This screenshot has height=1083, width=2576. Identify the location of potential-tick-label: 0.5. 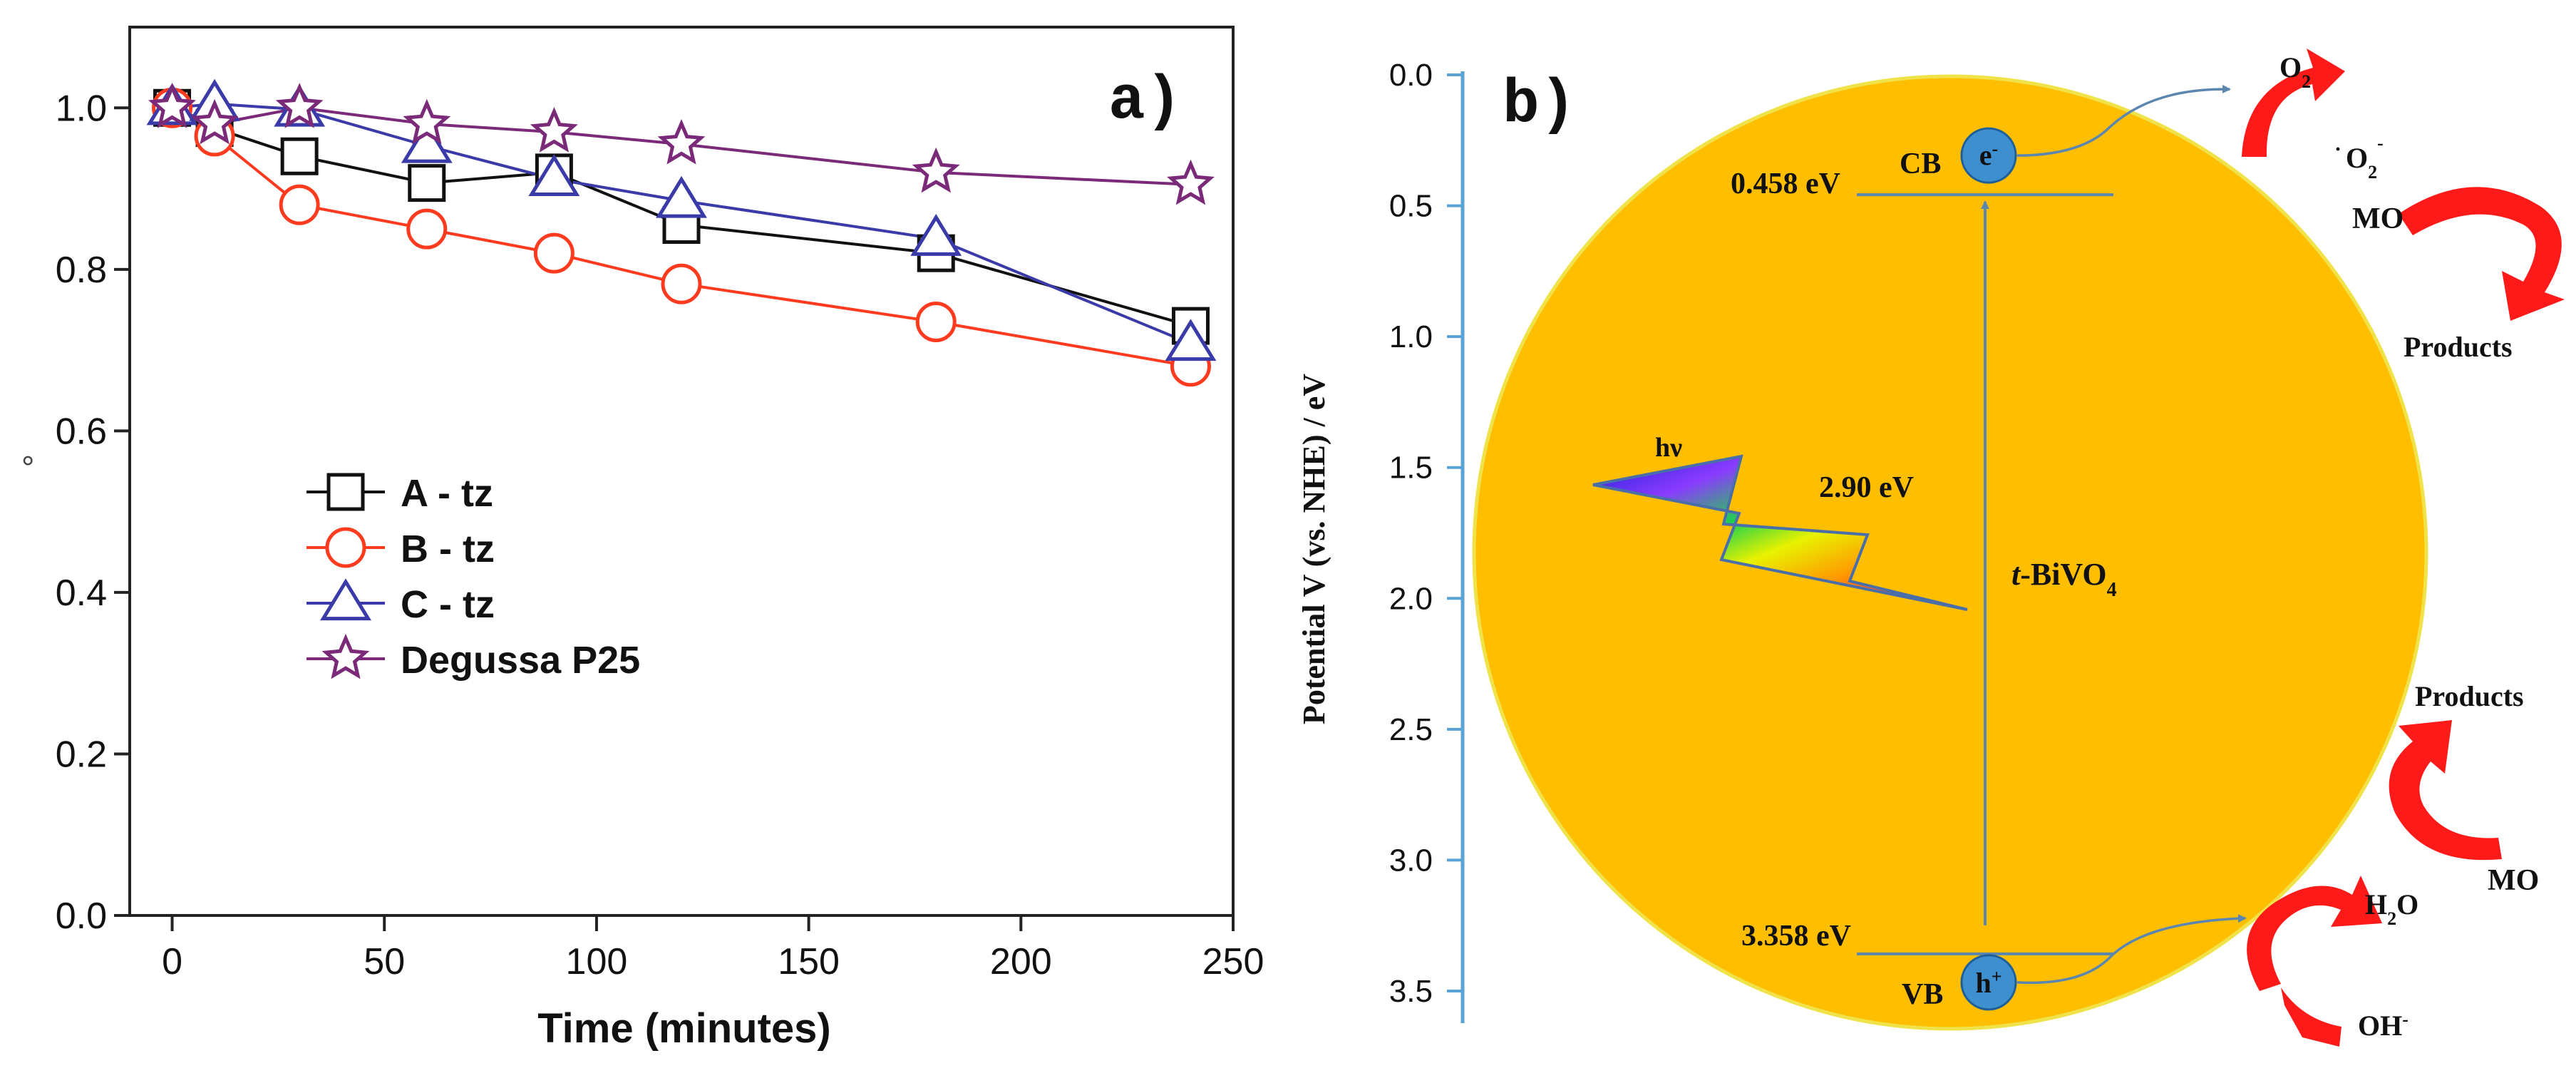
(1411, 206).